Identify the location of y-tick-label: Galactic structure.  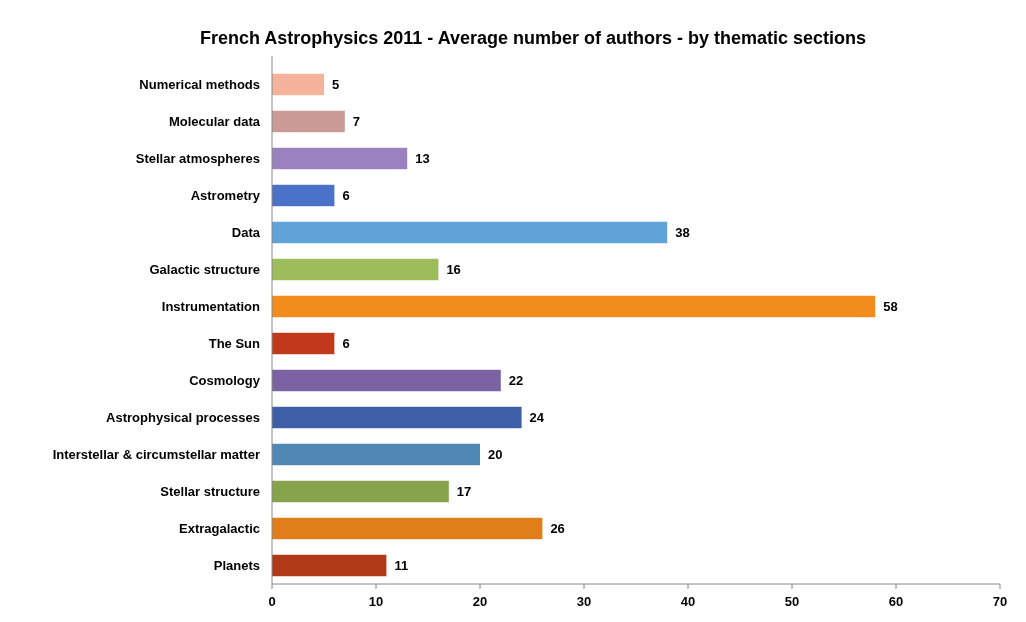
(204, 270).